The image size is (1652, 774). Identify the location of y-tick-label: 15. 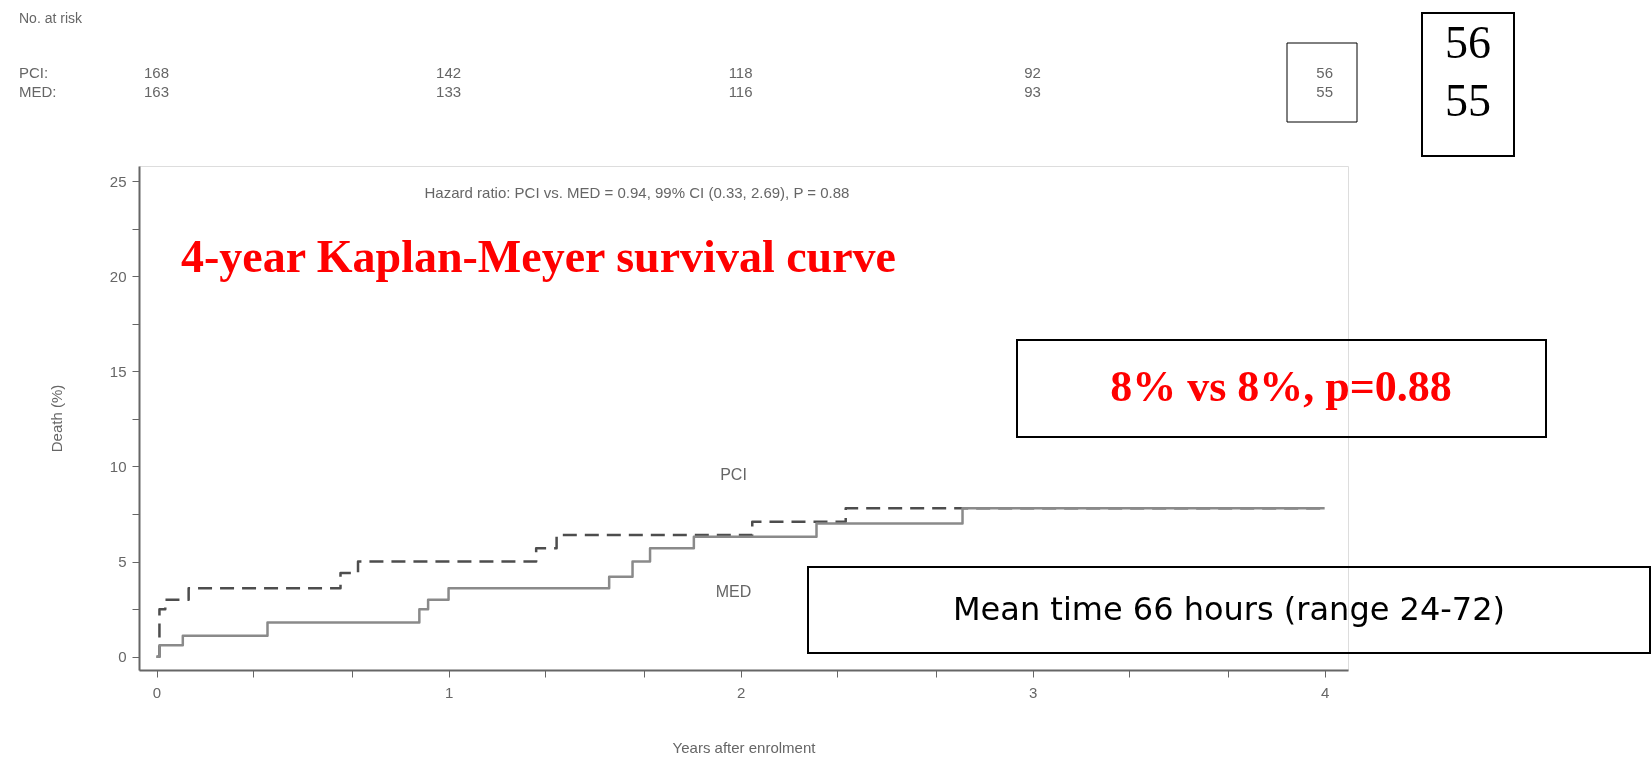
(118, 371).